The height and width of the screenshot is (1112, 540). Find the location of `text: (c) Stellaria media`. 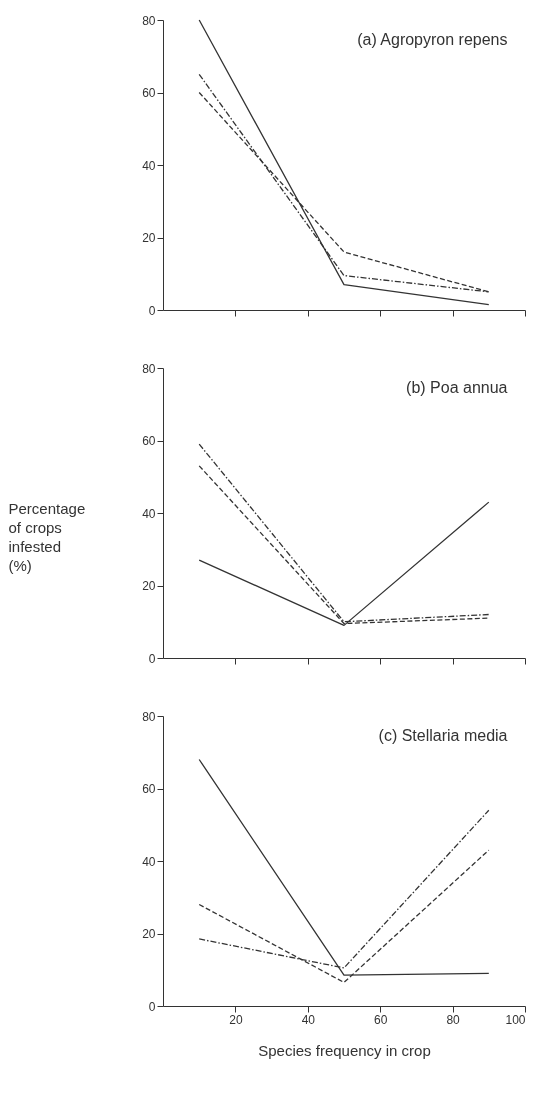

text: (c) Stellaria media is located at coordinates (443, 735).